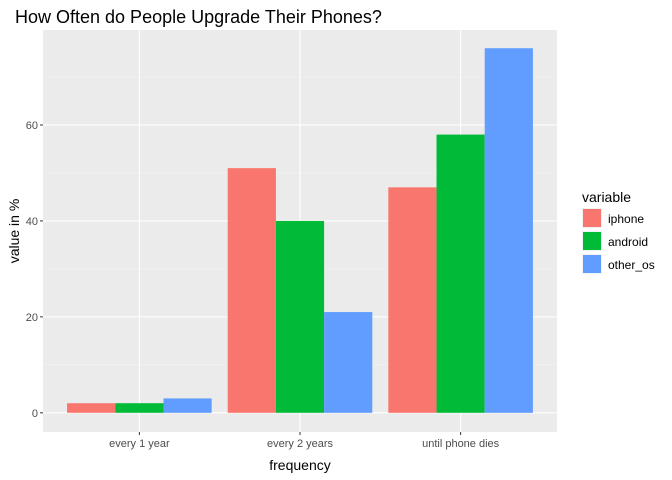  Describe the element at coordinates (592, 241) in the screenshot. I see `legend-swatch-android` at that location.